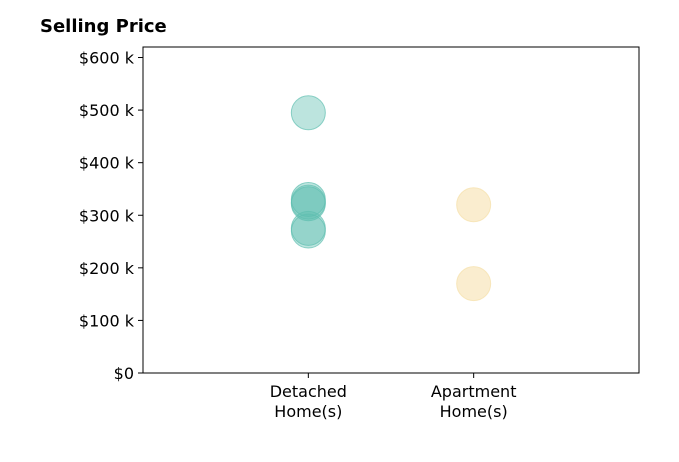 This screenshot has height=462, width=679. What do you see at coordinates (107, 215) in the screenshot?
I see `y-tick-label: $300 k` at bounding box center [107, 215].